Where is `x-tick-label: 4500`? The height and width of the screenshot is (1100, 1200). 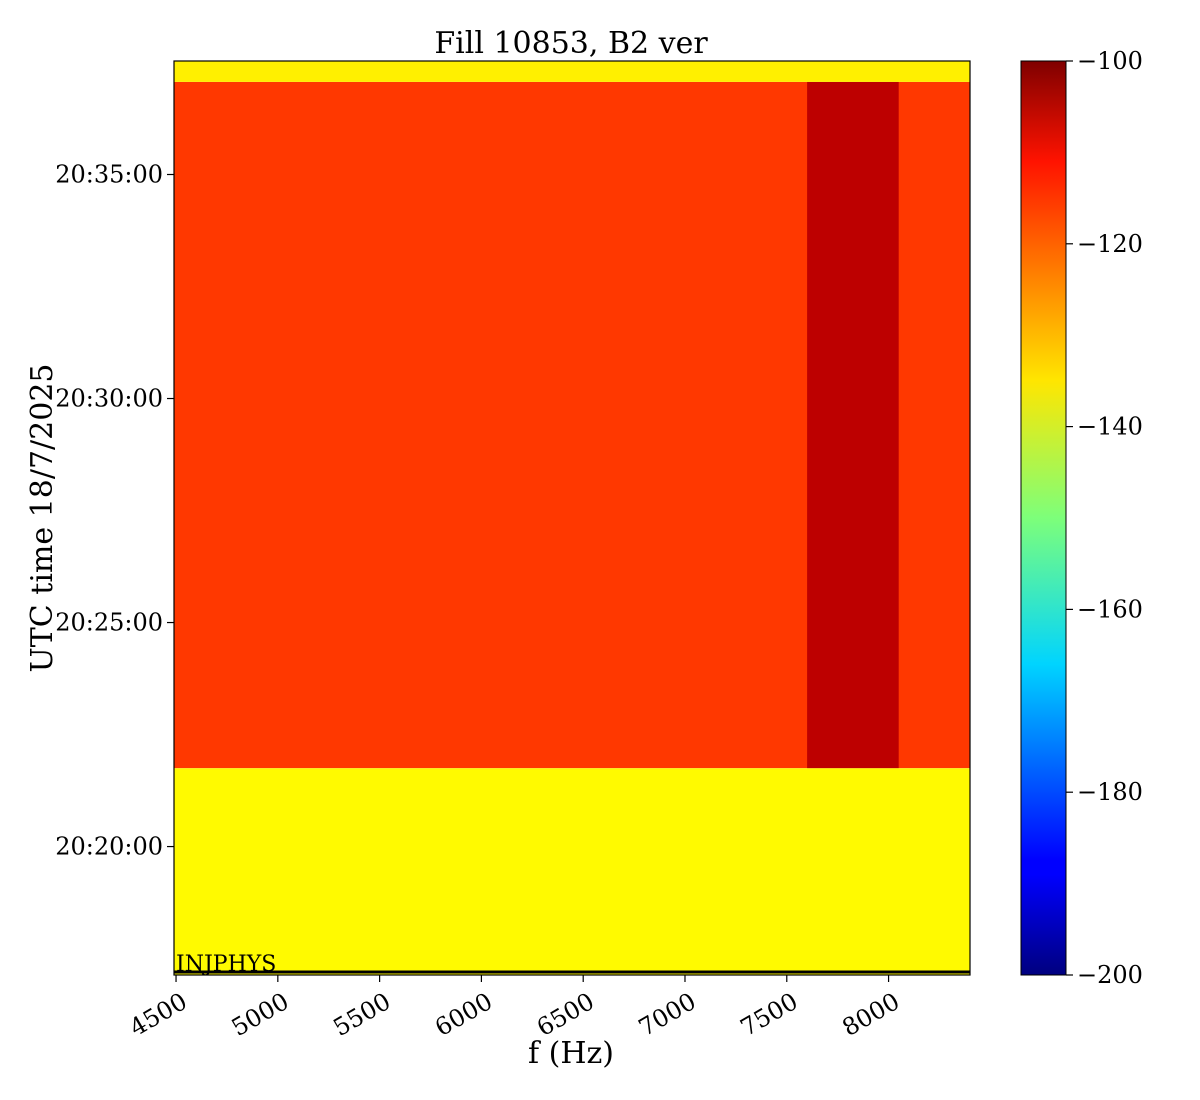 x-tick-label: 4500 is located at coordinates (158, 1014).